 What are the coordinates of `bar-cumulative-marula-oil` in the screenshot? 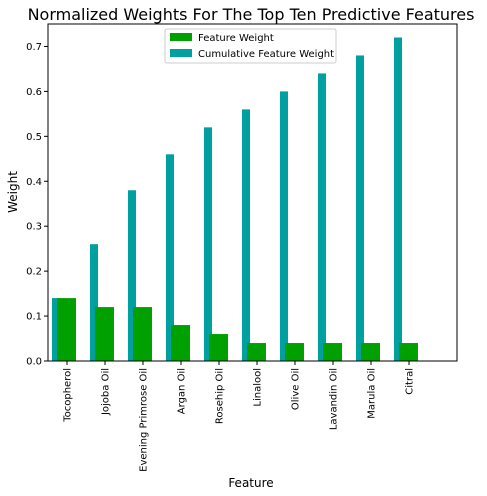 It's located at (360, 208).